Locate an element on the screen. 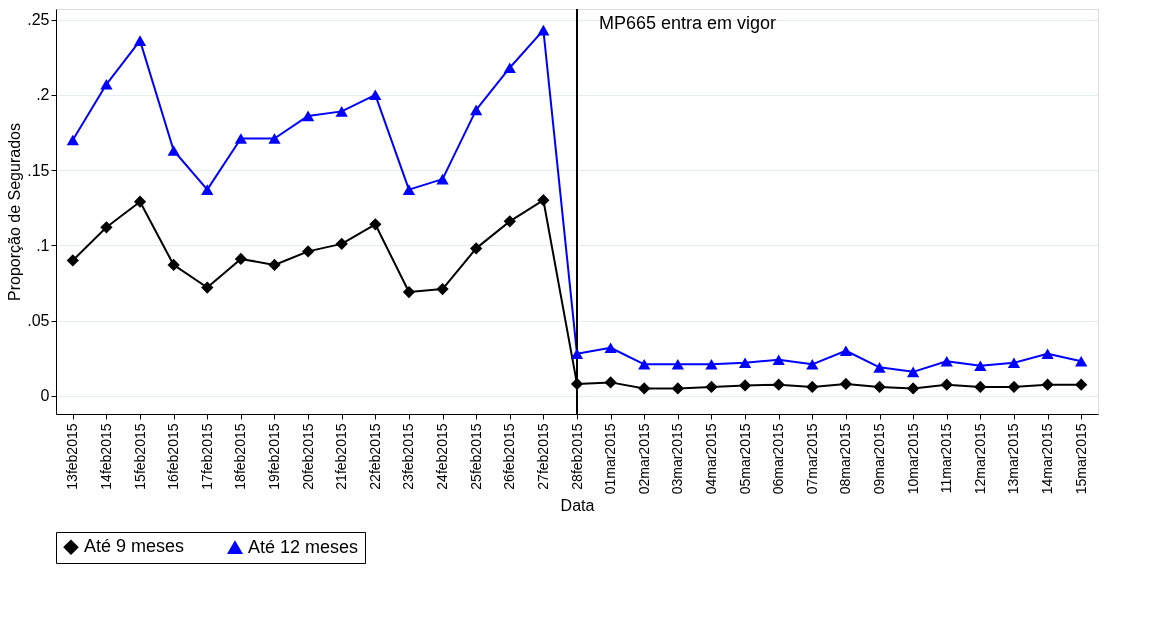  x-tick-label: 19feb2015 is located at coordinates (273, 456).